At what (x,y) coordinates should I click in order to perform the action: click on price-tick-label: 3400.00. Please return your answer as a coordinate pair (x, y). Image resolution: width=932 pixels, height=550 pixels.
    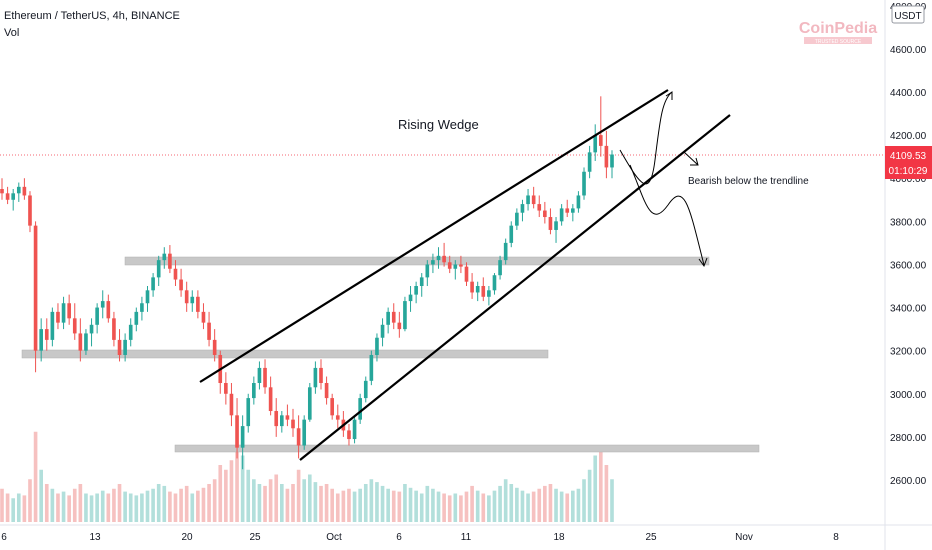
    Looking at the image, I should click on (908, 309).